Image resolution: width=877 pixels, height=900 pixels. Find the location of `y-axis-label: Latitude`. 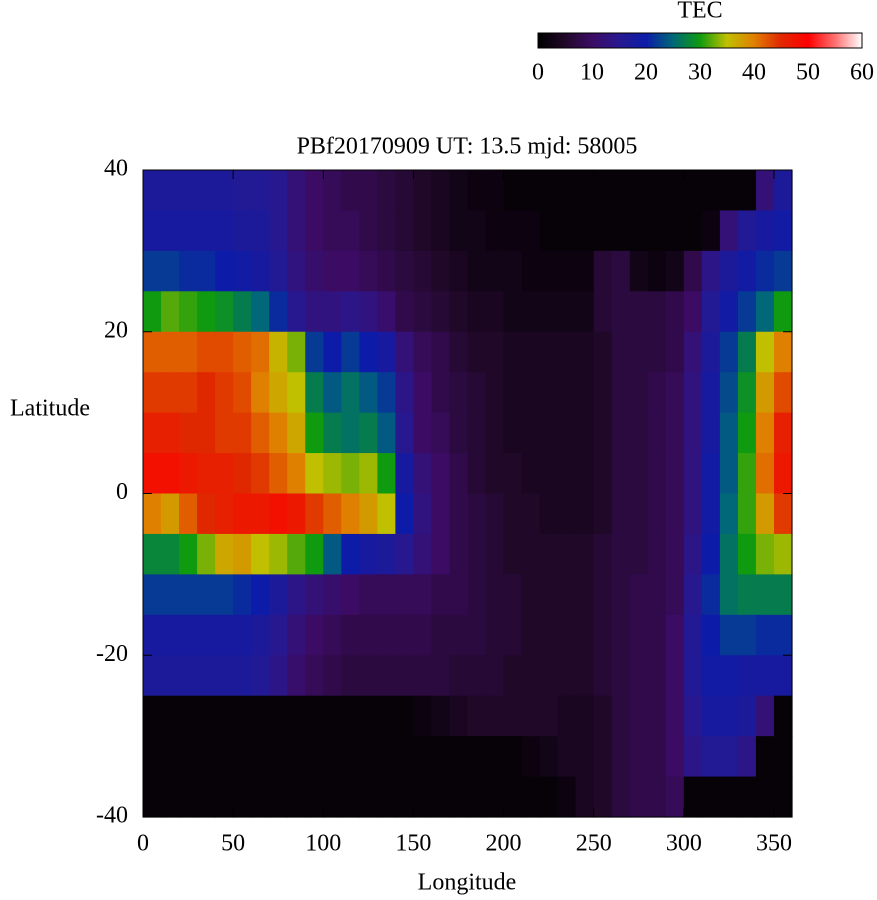

y-axis-label: Latitude is located at coordinates (50, 409).